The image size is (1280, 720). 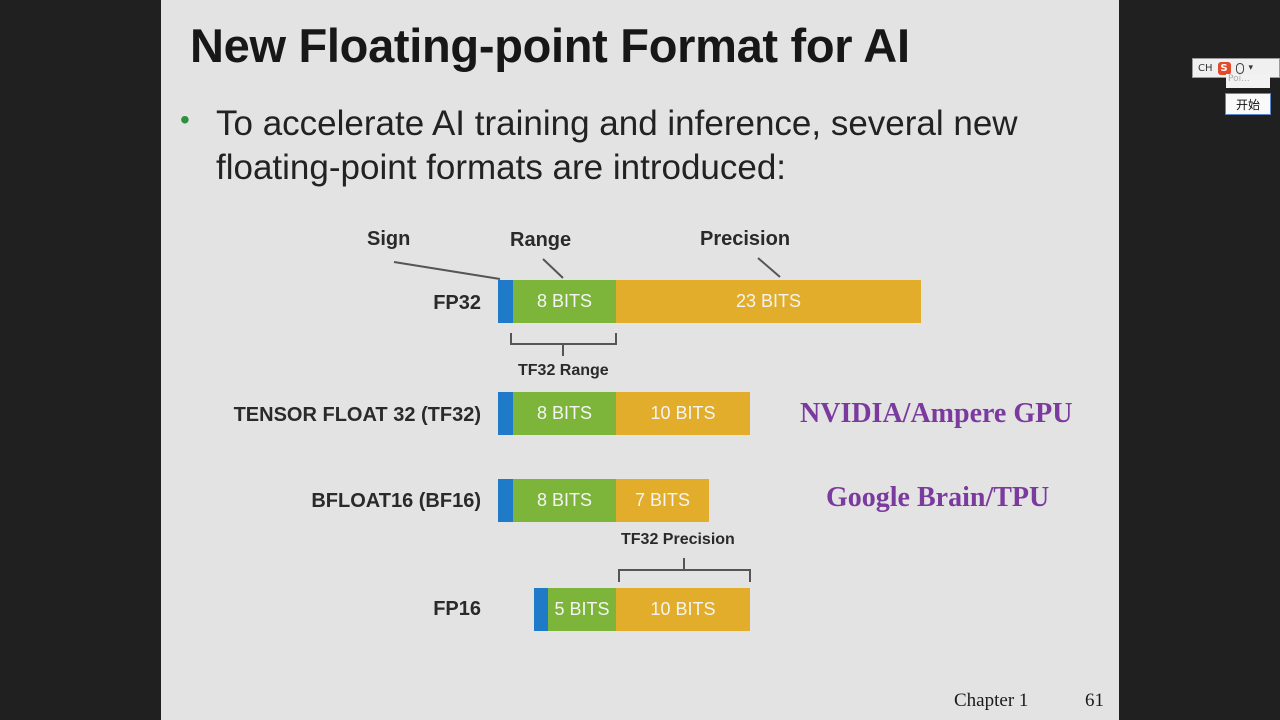 What do you see at coordinates (505, 301) in the screenshot?
I see `fp32-sign-bit` at bounding box center [505, 301].